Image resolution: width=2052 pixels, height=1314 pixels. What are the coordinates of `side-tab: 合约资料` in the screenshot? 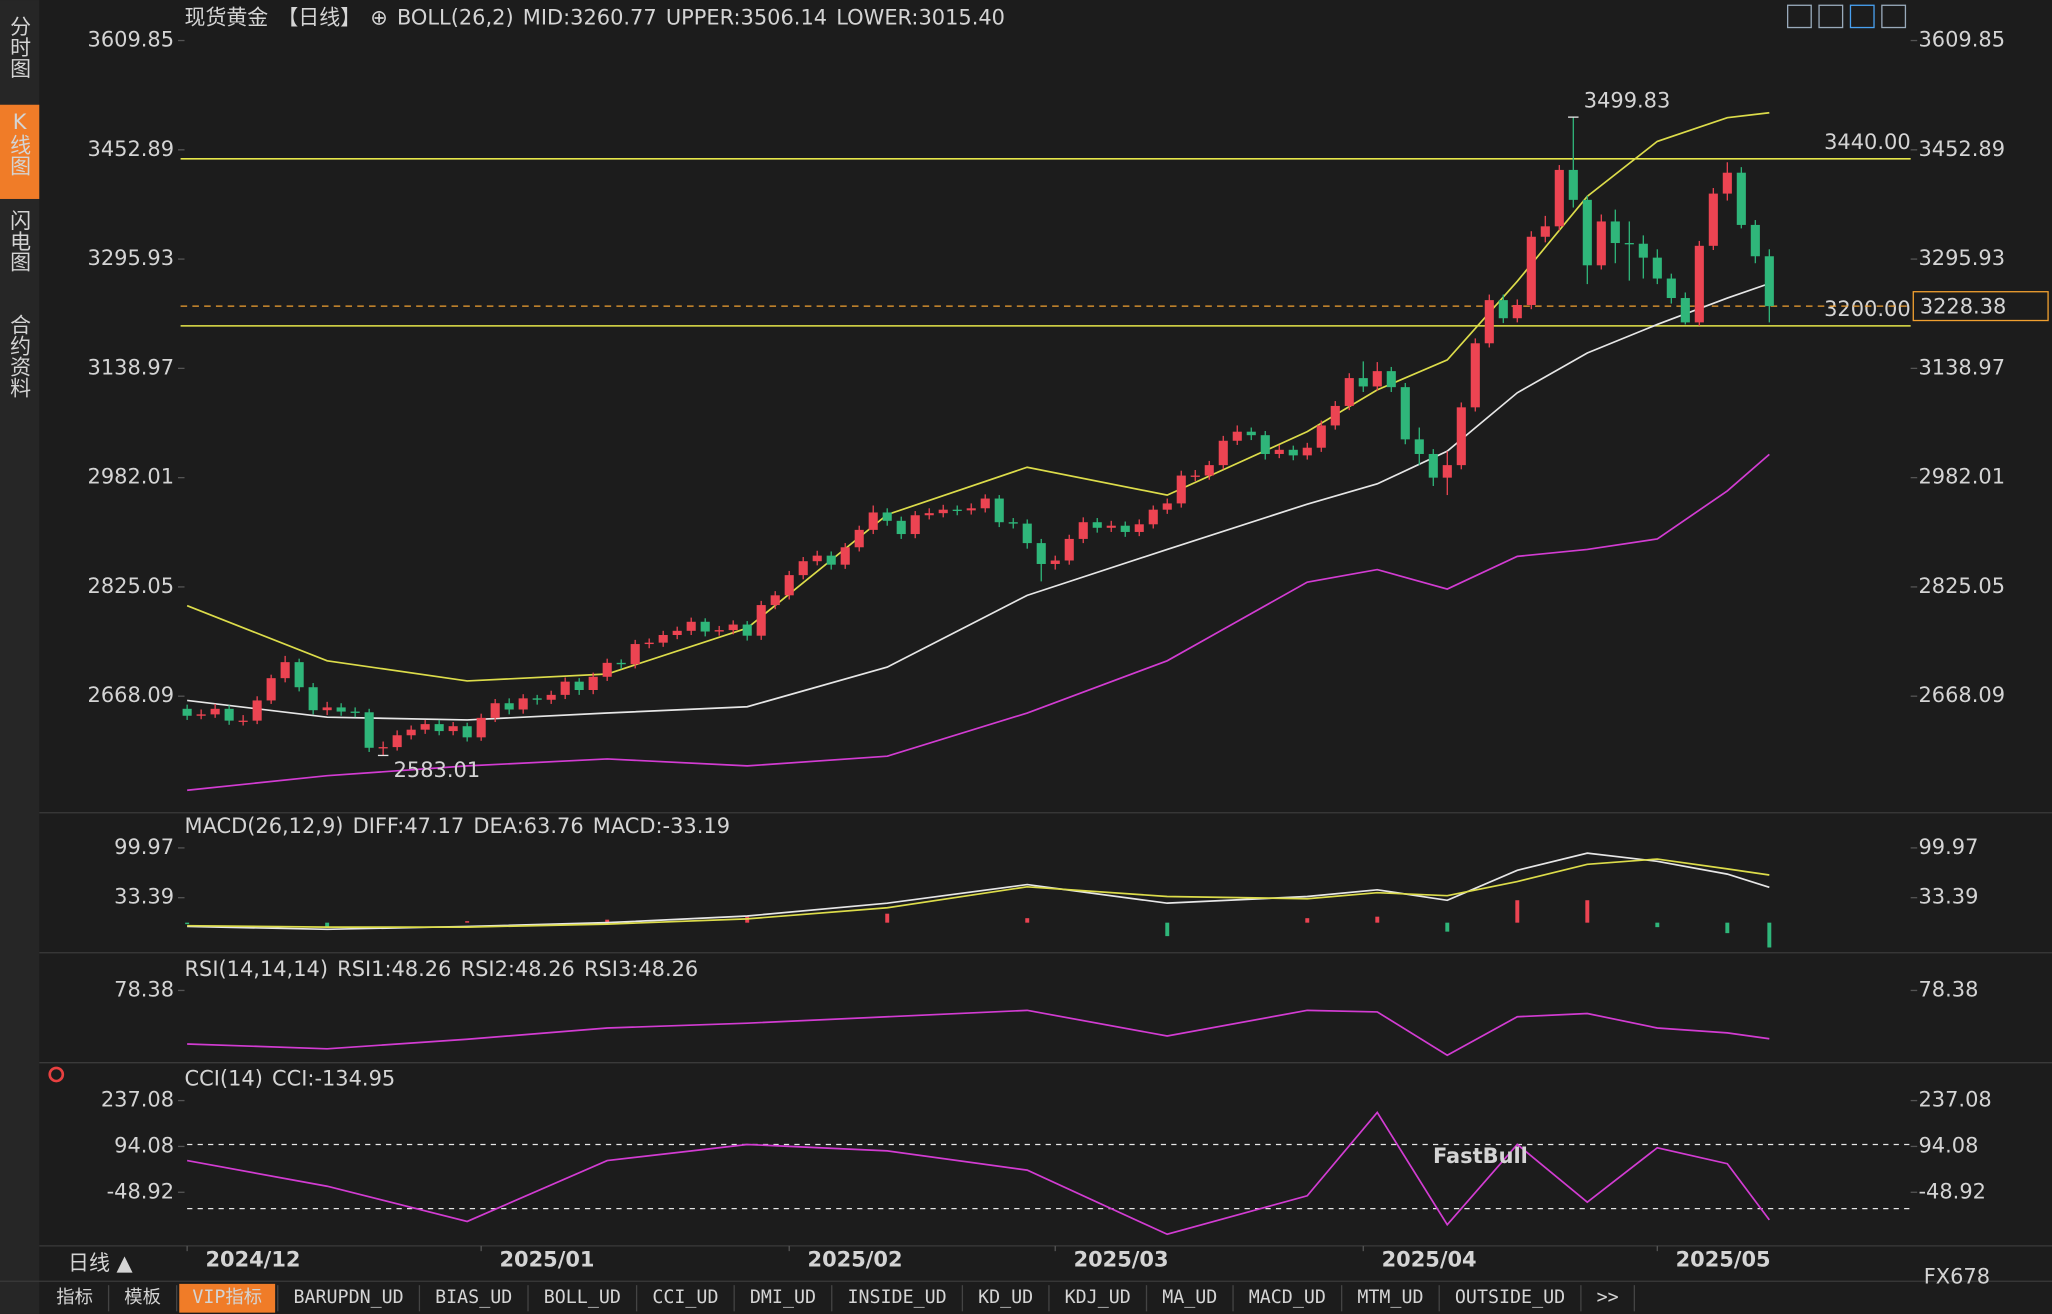 It's located at (20, 356).